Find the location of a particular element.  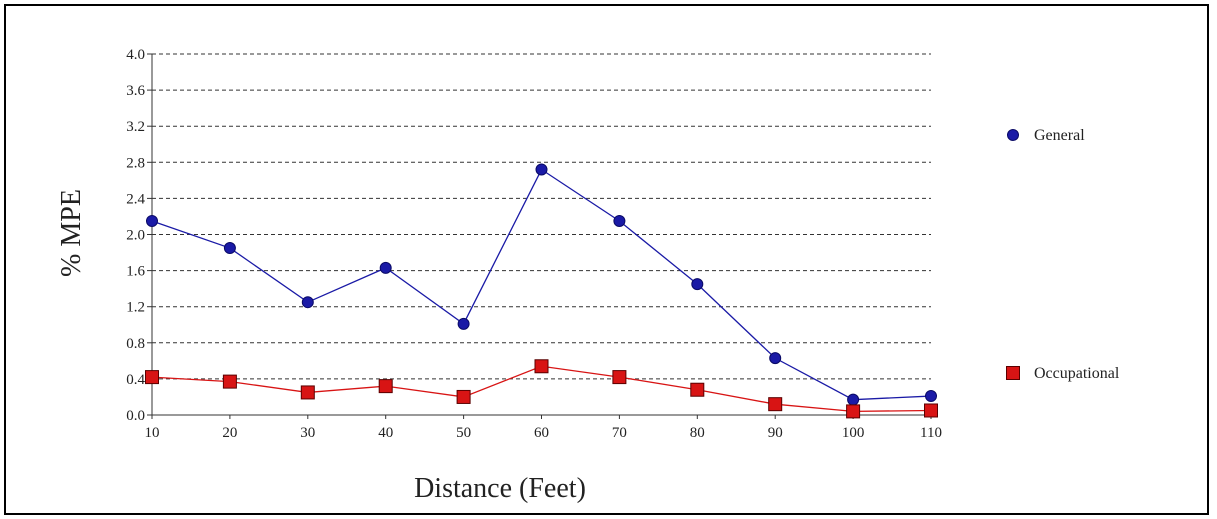

y-axis-title: % MPE is located at coordinates (71, 233).